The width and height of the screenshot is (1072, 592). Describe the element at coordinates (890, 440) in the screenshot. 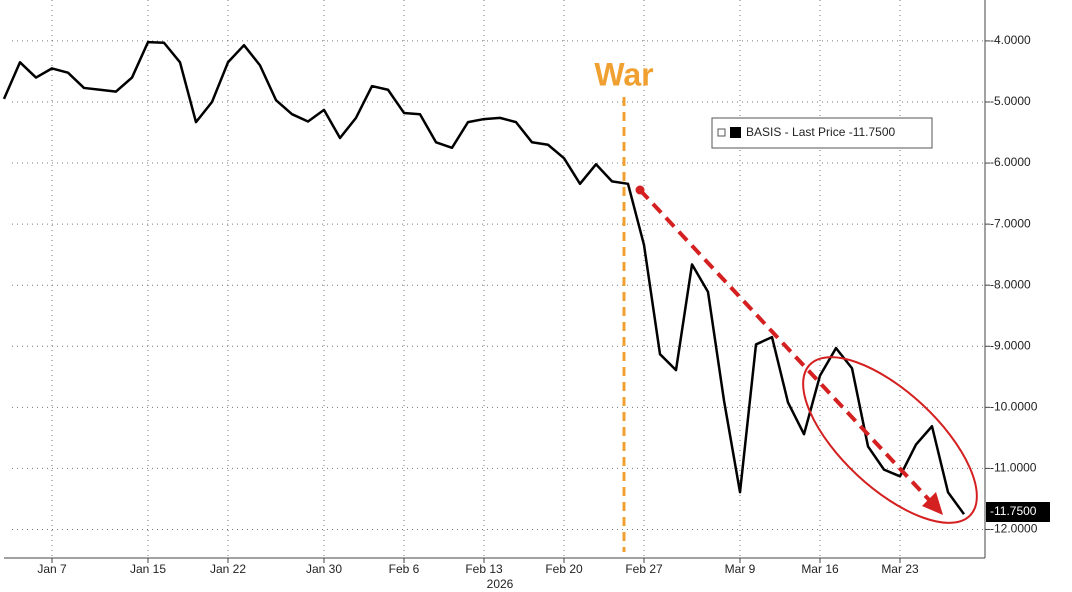

I see `highlight-ellipse` at that location.